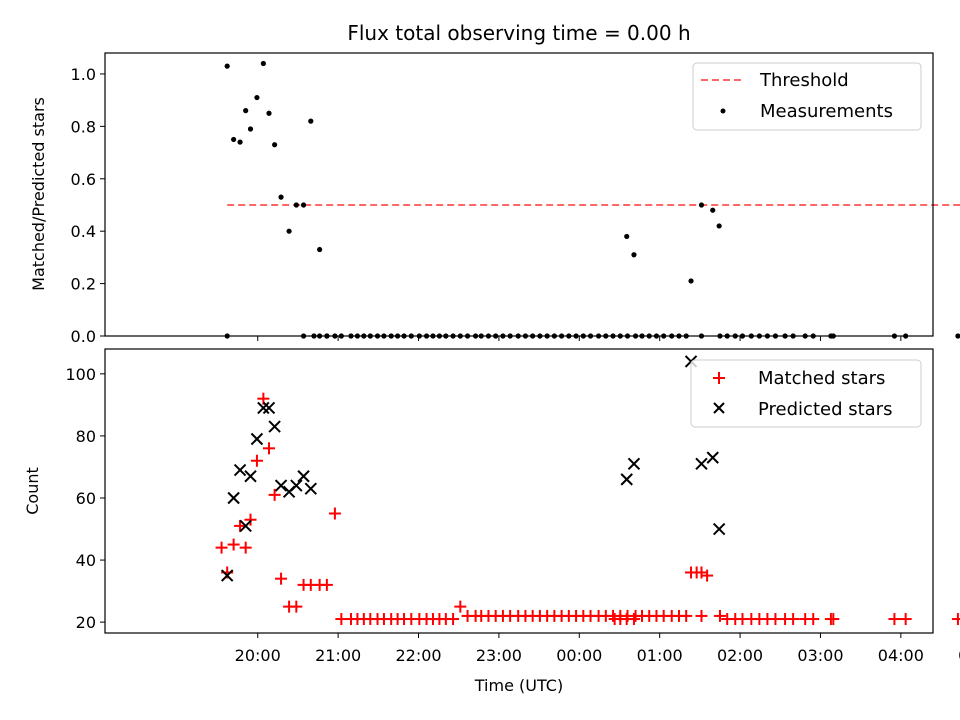 This screenshot has height=720, width=960. I want to click on legend-matched-swatch, so click(719, 378).